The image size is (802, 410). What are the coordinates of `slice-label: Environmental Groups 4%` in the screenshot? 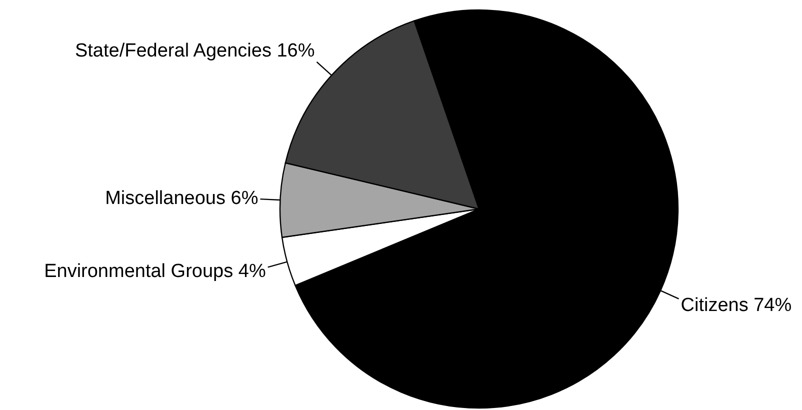 It's located at (155, 271).